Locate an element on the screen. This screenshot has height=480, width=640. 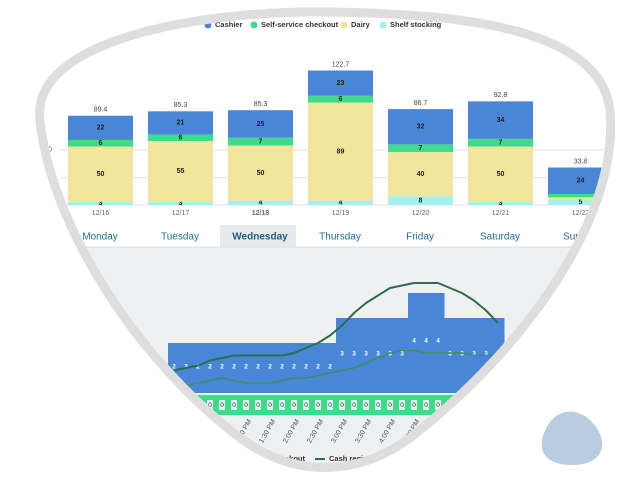
segment-label: 8 is located at coordinates (421, 200).